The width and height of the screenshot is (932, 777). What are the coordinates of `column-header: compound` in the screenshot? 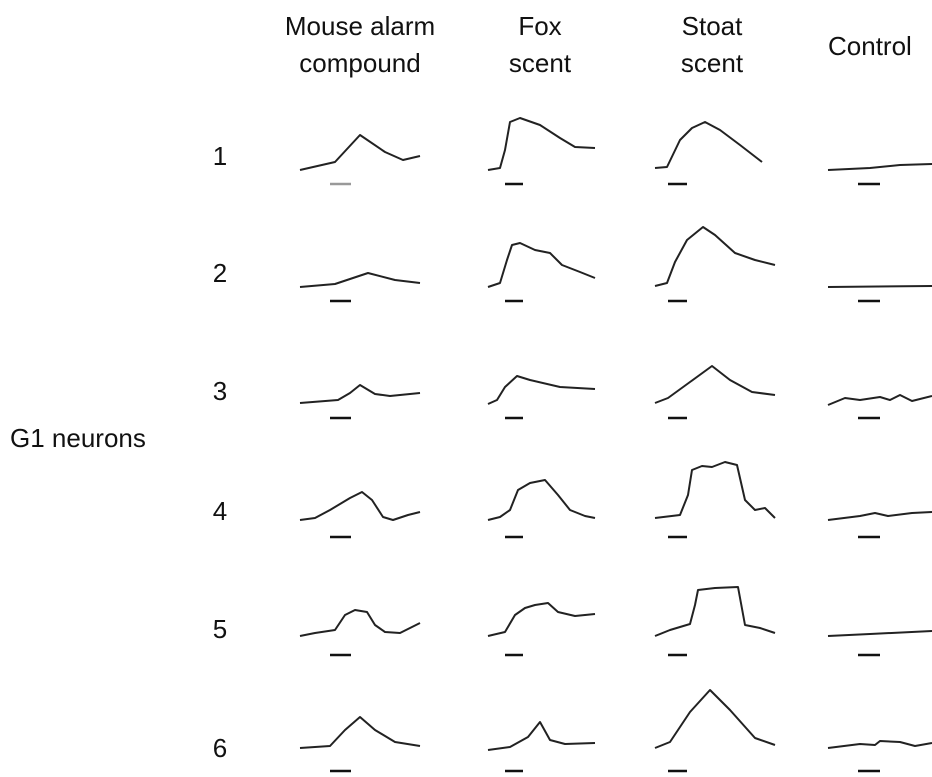 It's located at (359, 63).